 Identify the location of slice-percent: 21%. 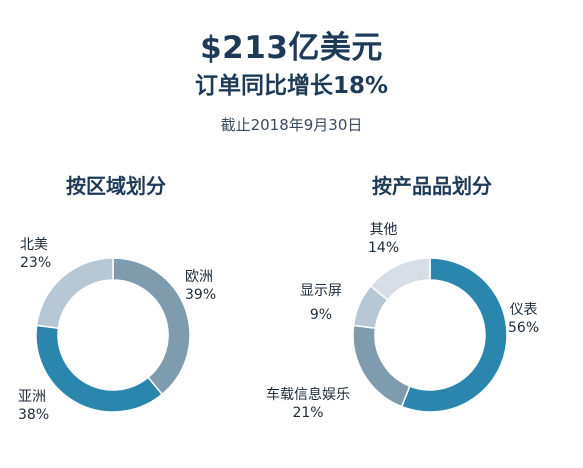
(308, 413).